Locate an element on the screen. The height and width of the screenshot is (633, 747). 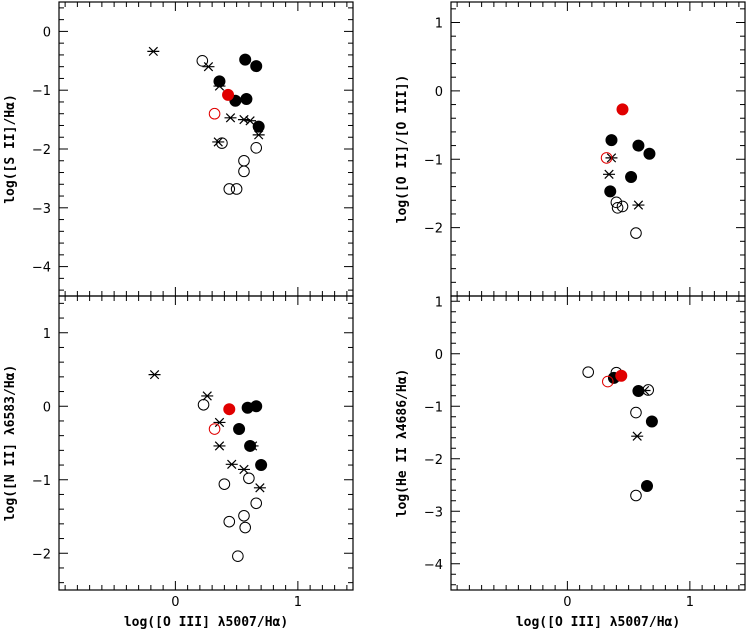
ytick-label-bottom-left: −2 is located at coordinates (41, 554).